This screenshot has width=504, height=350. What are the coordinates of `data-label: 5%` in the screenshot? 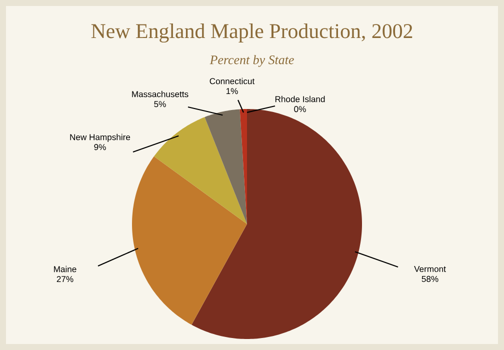 It's located at (160, 104).